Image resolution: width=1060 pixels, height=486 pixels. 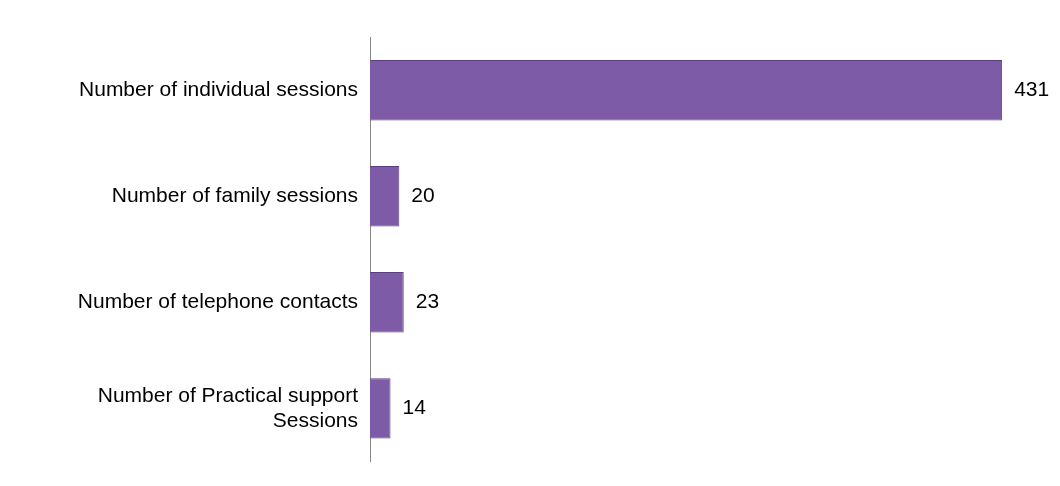 I want to click on data-label: 431, so click(x=1032, y=89).